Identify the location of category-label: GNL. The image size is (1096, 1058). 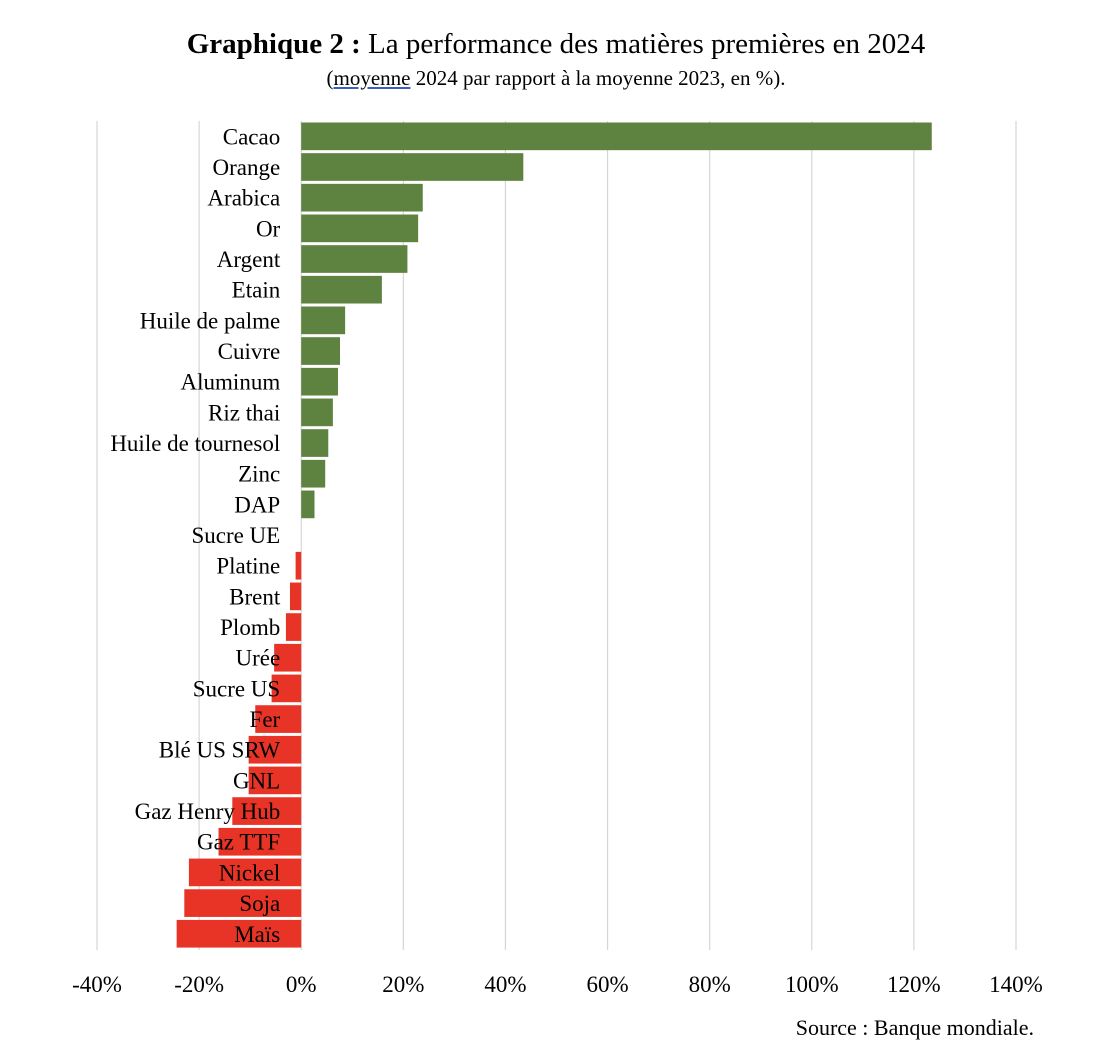
(256, 780).